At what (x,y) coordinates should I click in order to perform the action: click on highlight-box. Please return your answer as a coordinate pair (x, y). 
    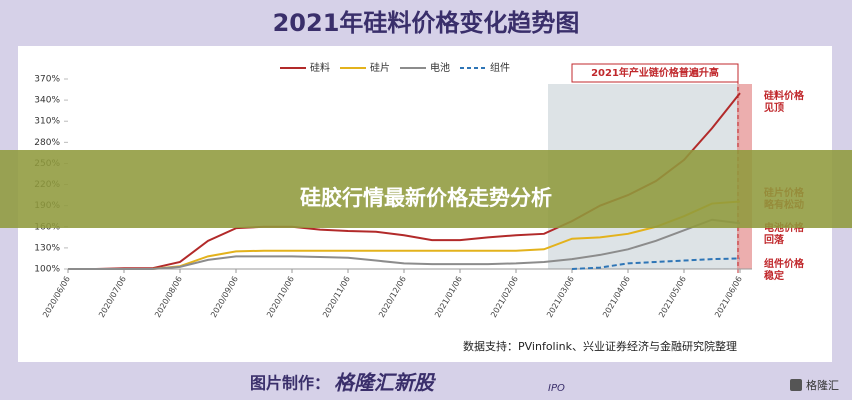
    Looking at the image, I should click on (655, 73).